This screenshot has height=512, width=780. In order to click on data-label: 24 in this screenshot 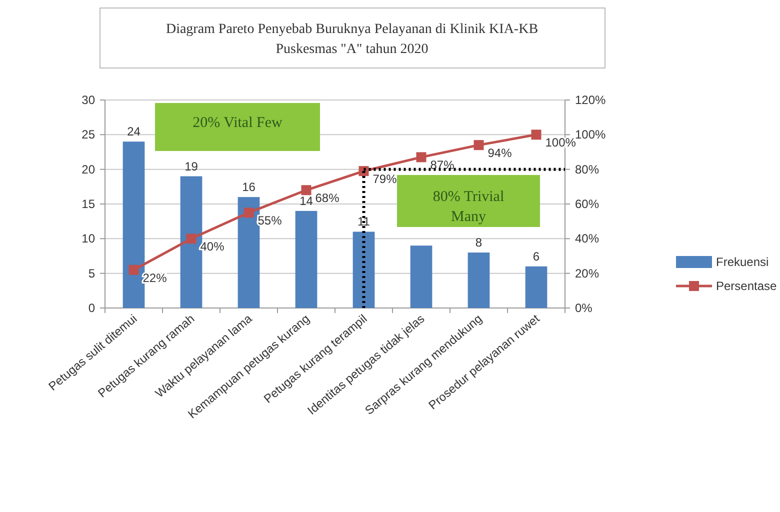, I will do `click(134, 131)`.